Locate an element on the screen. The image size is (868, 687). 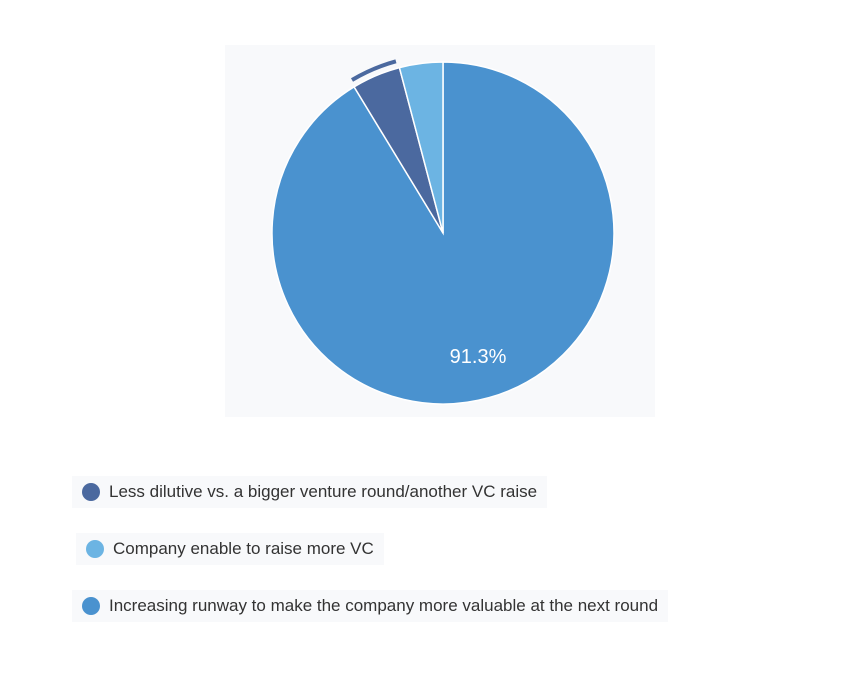
pie-slice is located at coordinates (421, 147).